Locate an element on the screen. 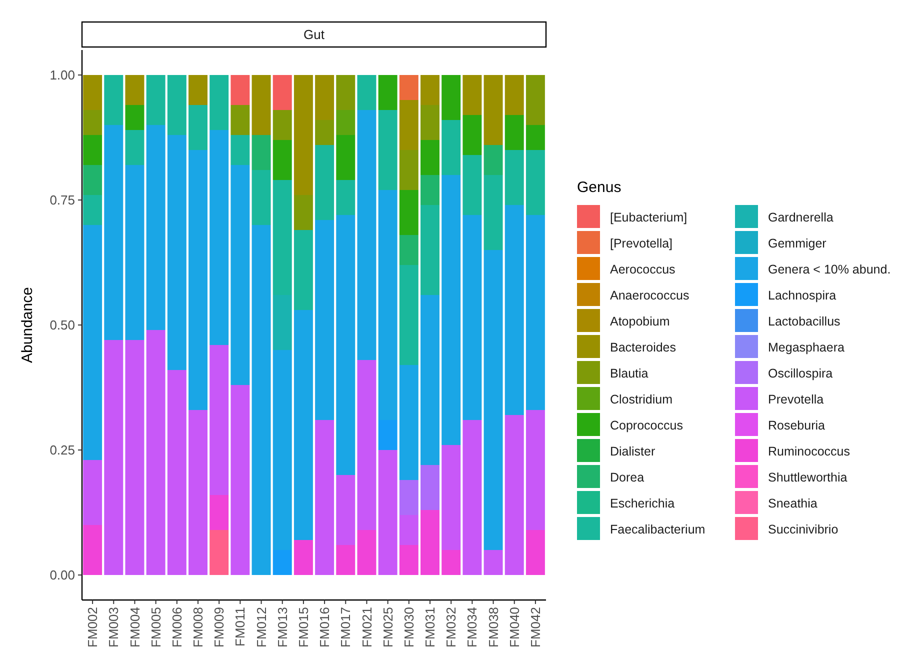 Image resolution: width=917 pixels, height=667 pixels. x-tick-label: FM006 is located at coordinates (176, 627).